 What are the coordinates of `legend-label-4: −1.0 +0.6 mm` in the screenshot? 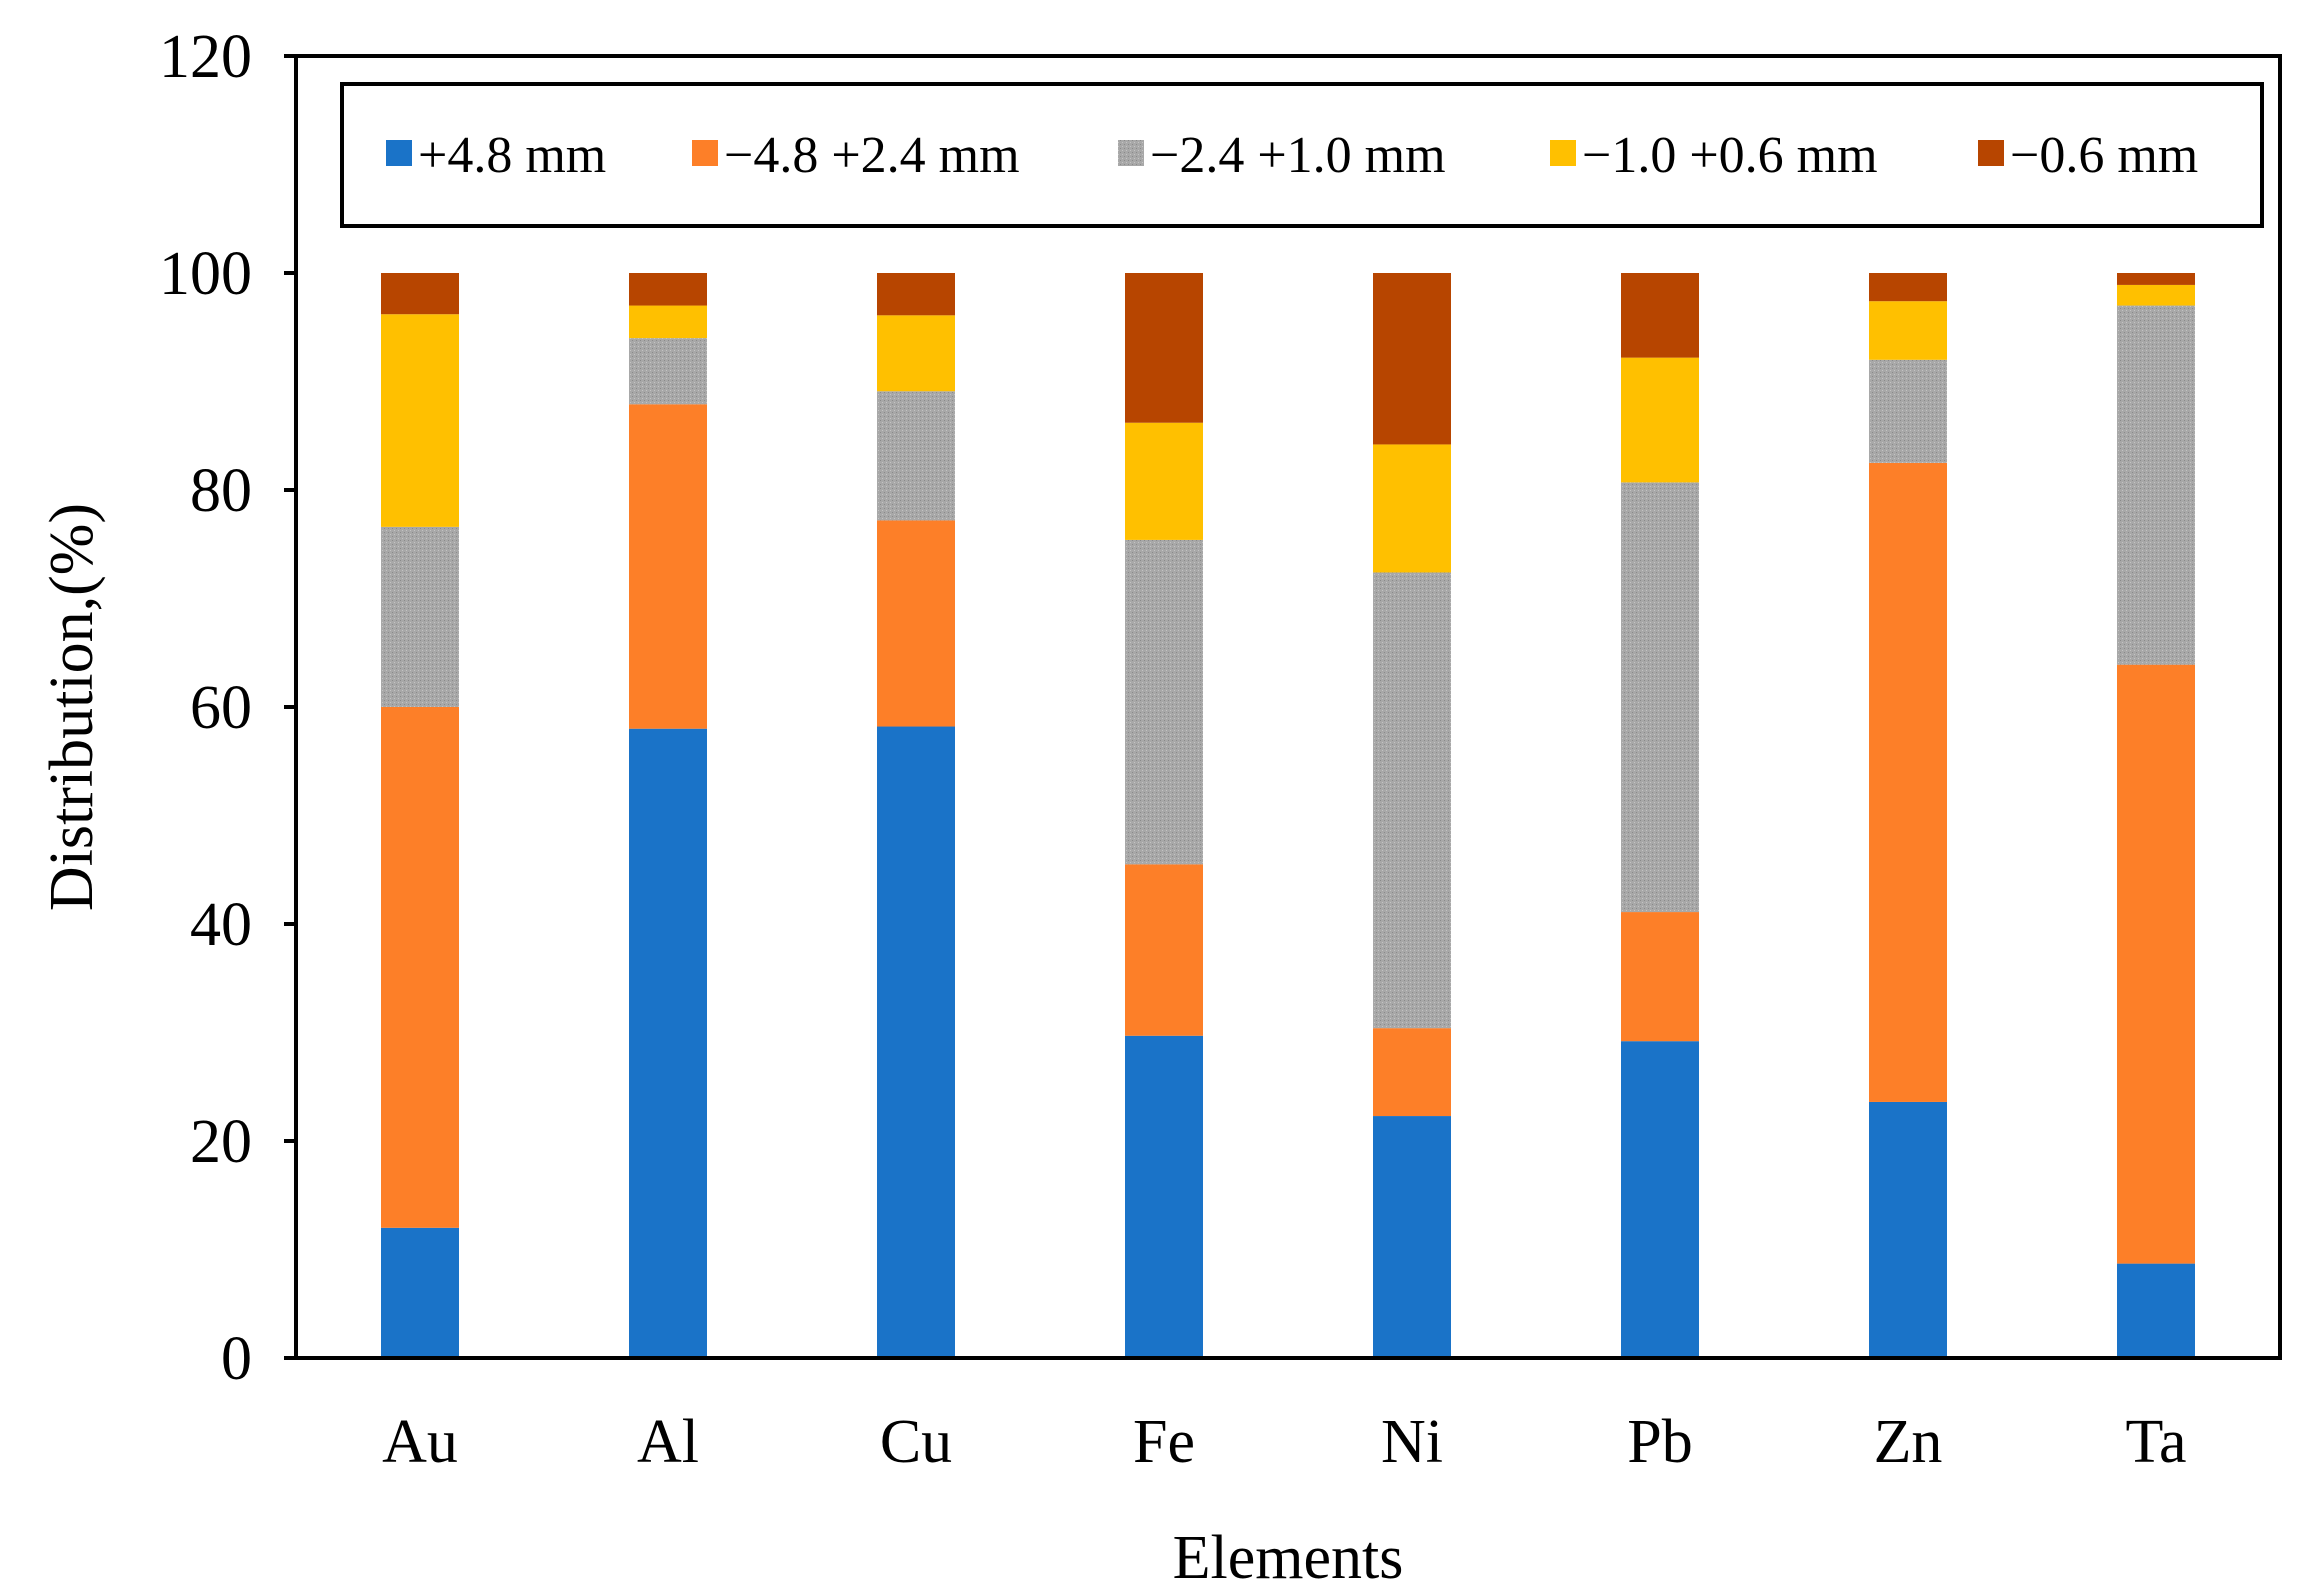 It's located at (1730, 155).